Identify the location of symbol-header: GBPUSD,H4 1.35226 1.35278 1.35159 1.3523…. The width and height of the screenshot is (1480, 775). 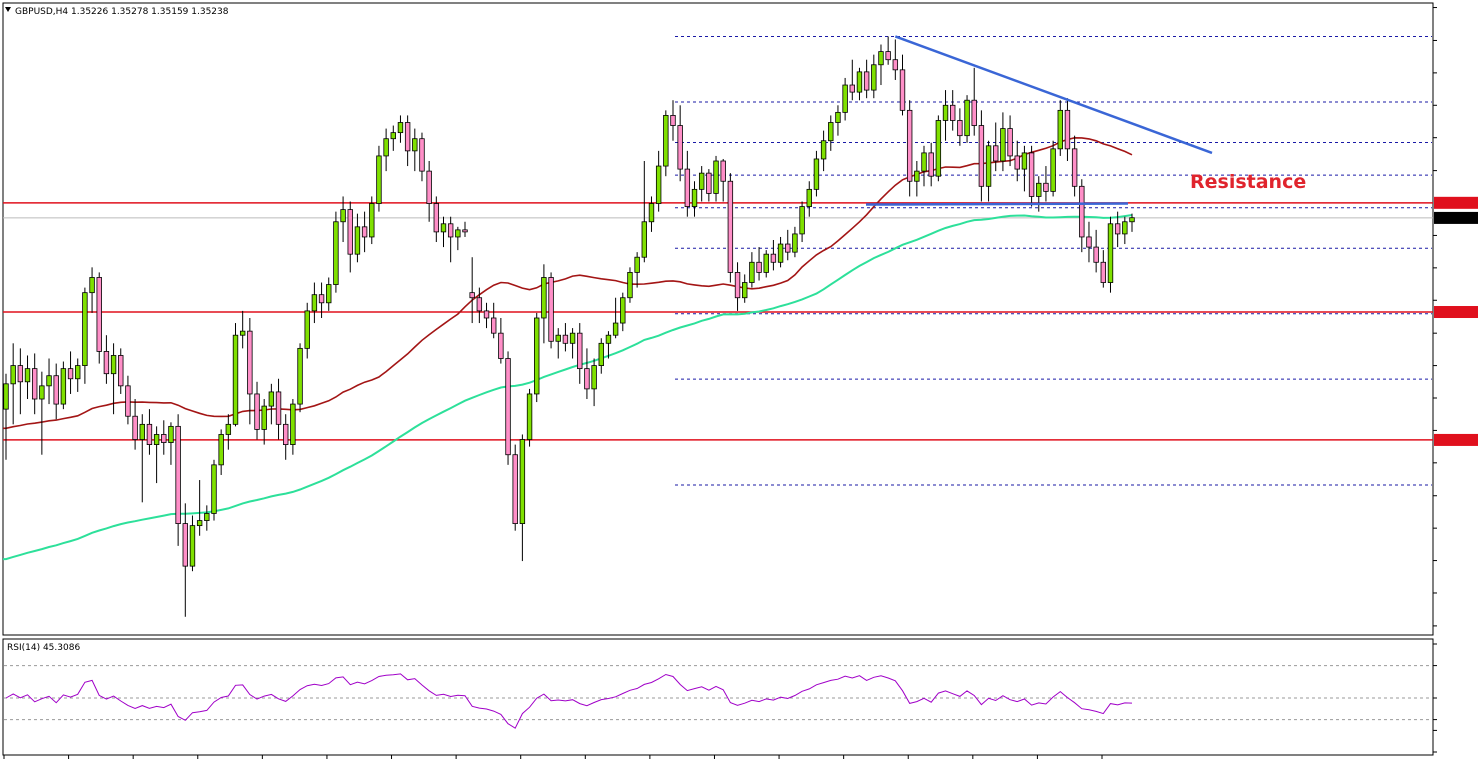
(122, 12).